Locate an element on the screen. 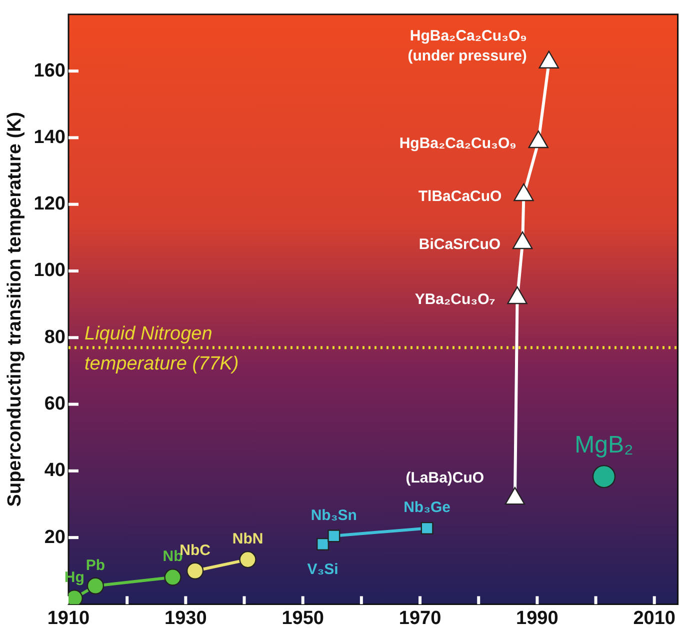 This screenshot has width=690, height=633. y-tick-label: 140 is located at coordinates (50, 137).